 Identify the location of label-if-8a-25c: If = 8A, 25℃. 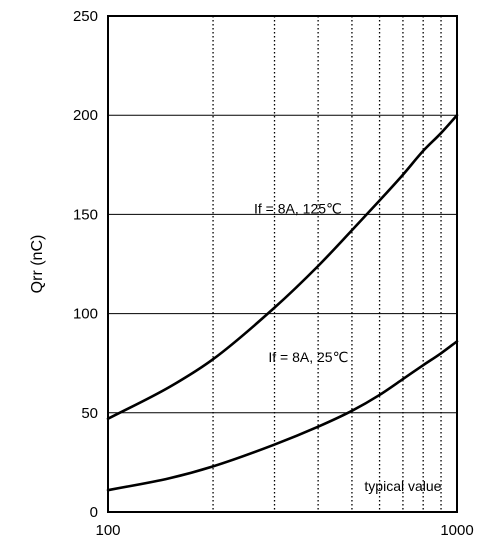
(308, 357).